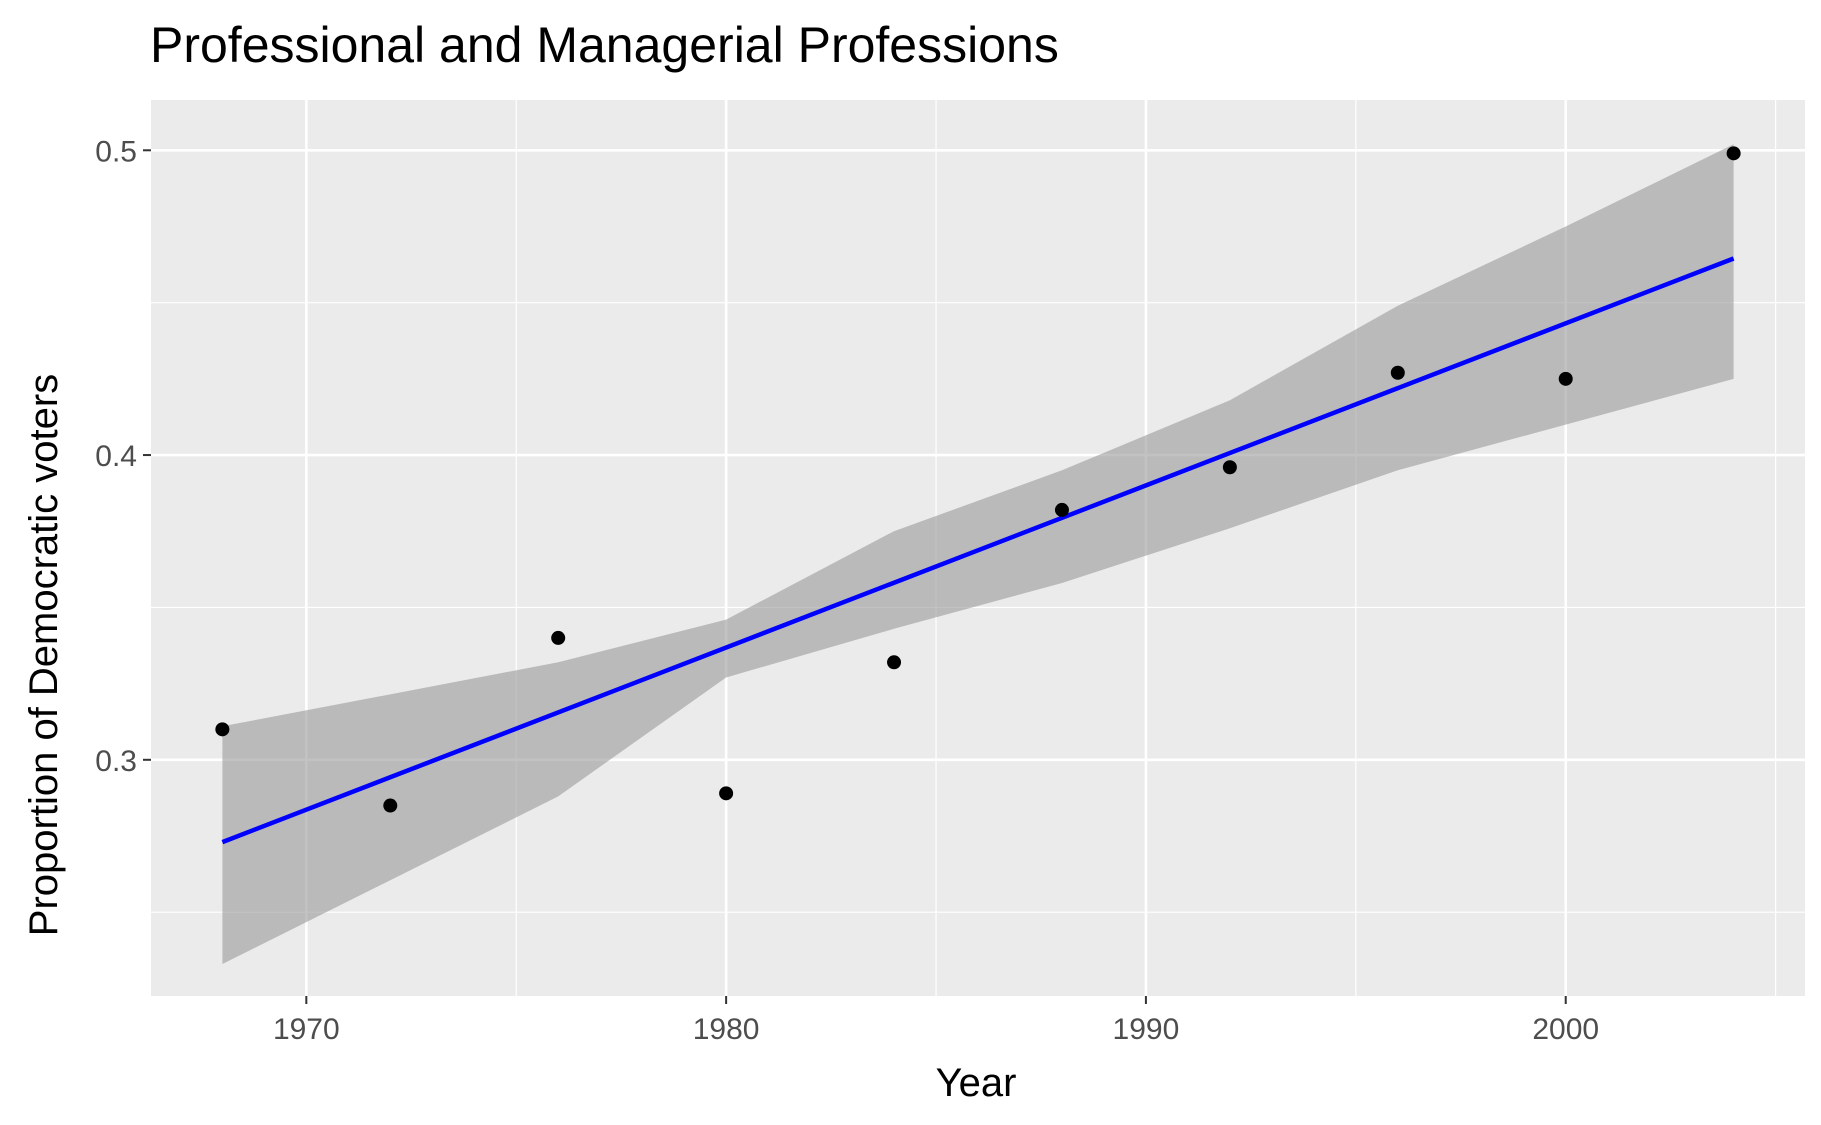  Describe the element at coordinates (116, 761) in the screenshot. I see `y-tick-label: 0.3` at that location.